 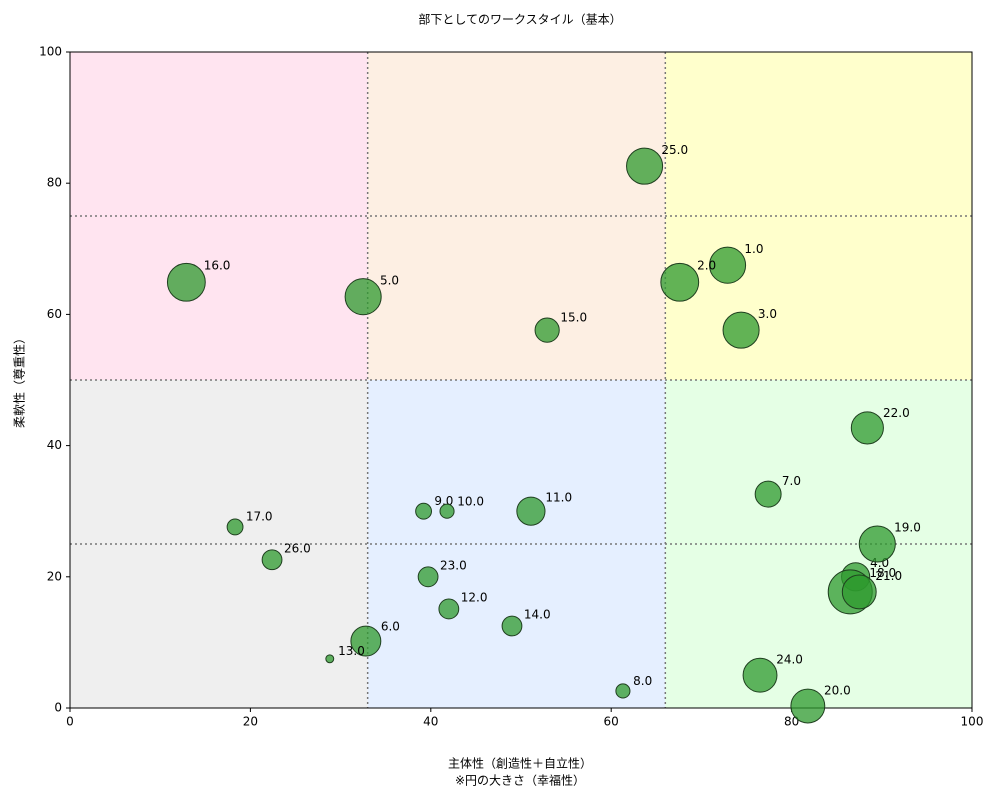 I want to click on point-label: 7.0, so click(x=791, y=481).